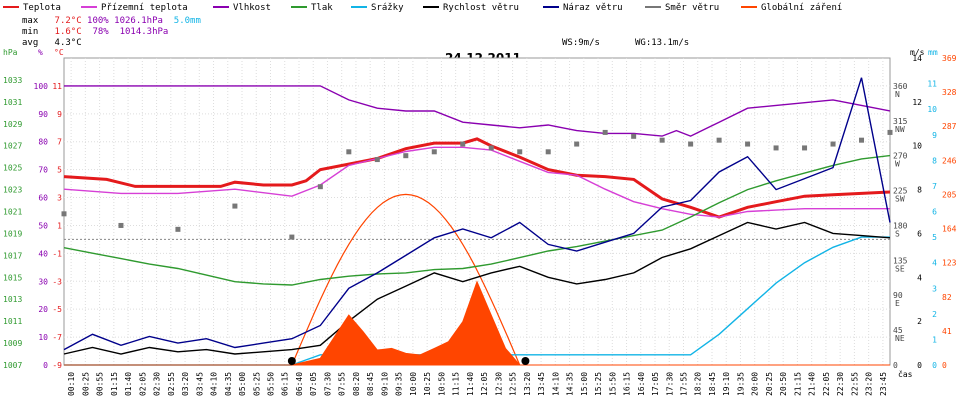 The image size is (966, 400). Describe the element at coordinates (138, 21) in the screenshot. I see `stats-max-press: 1026.1hPa` at that location.